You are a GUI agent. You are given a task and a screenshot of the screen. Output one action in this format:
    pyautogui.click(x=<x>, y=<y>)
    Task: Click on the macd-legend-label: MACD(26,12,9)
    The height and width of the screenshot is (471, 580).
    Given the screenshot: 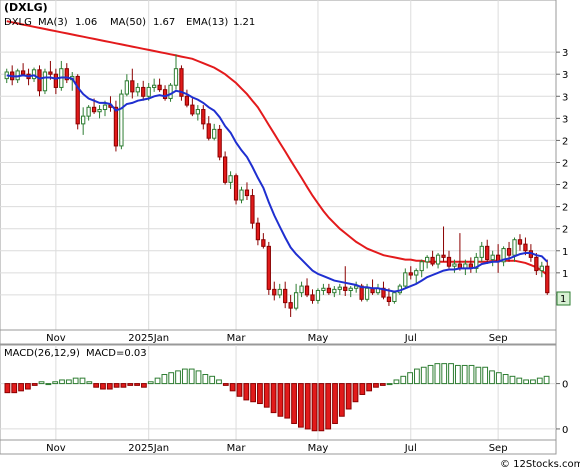 What is the action you would take?
    pyautogui.click(x=42, y=353)
    